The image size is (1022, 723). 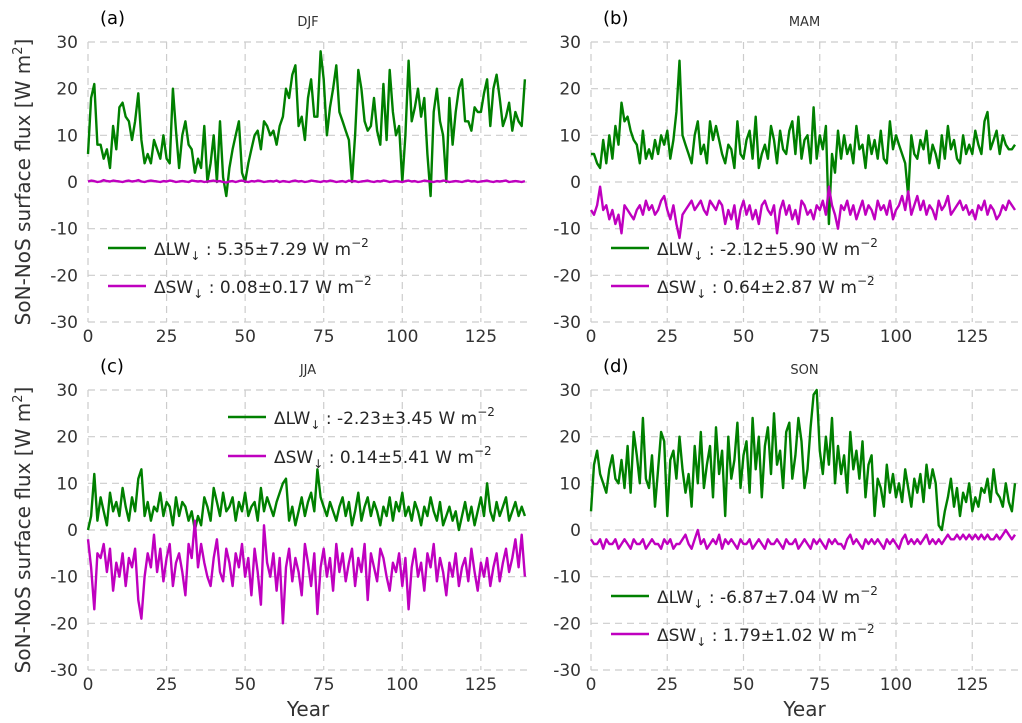 I want to click on legend-stat: : -2.12±5.90 W m, so click(x=781, y=250).